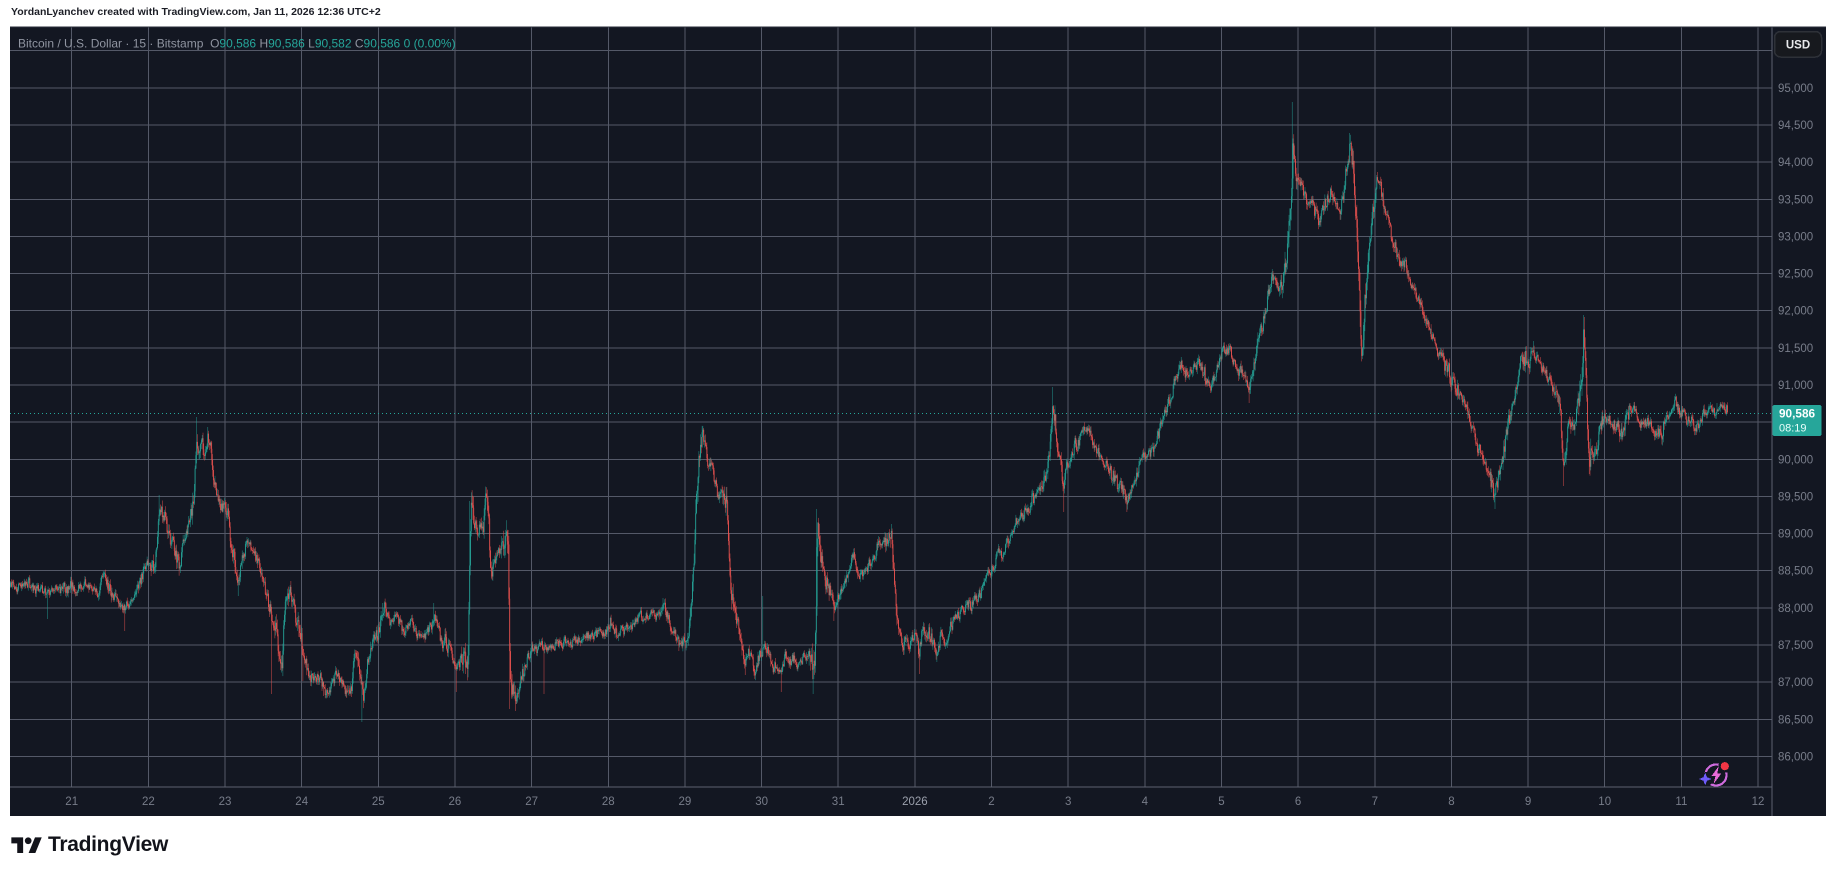 The width and height of the screenshot is (1835, 875). What do you see at coordinates (1795, 535) in the screenshot?
I see `svg-text: 89,000` at bounding box center [1795, 535].